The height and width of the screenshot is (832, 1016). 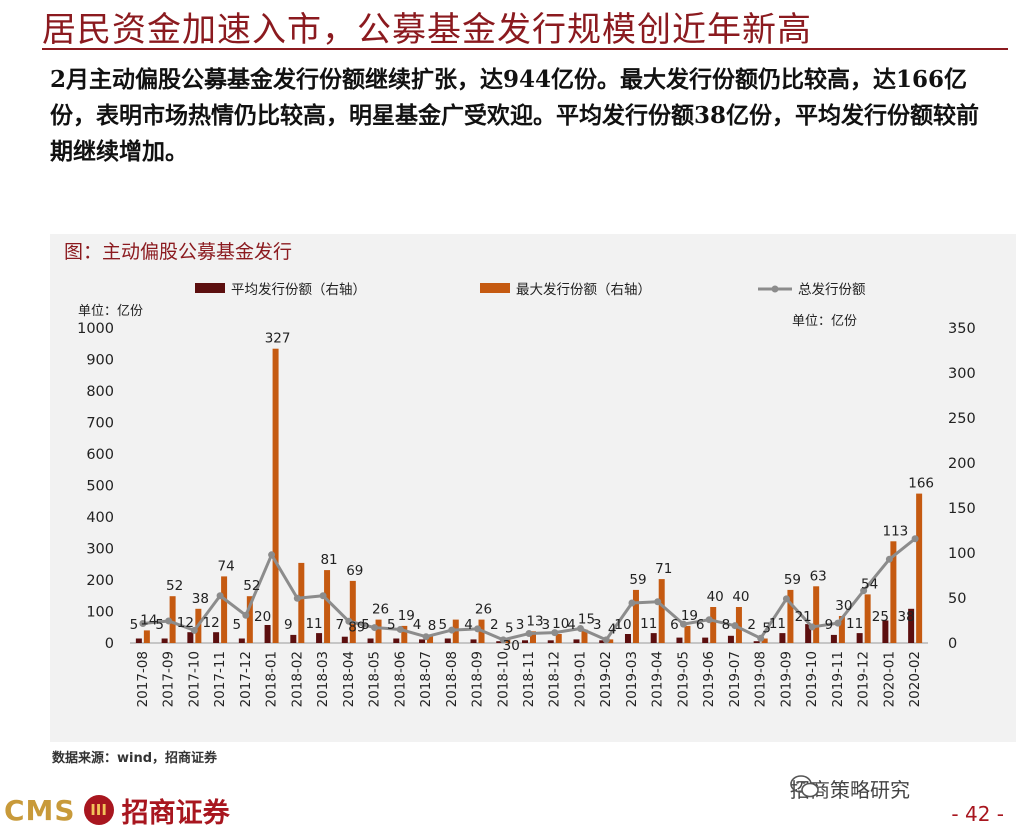 What do you see at coordinates (957, 599) in the screenshot?
I see `right-tick-label: 50` at bounding box center [957, 599].